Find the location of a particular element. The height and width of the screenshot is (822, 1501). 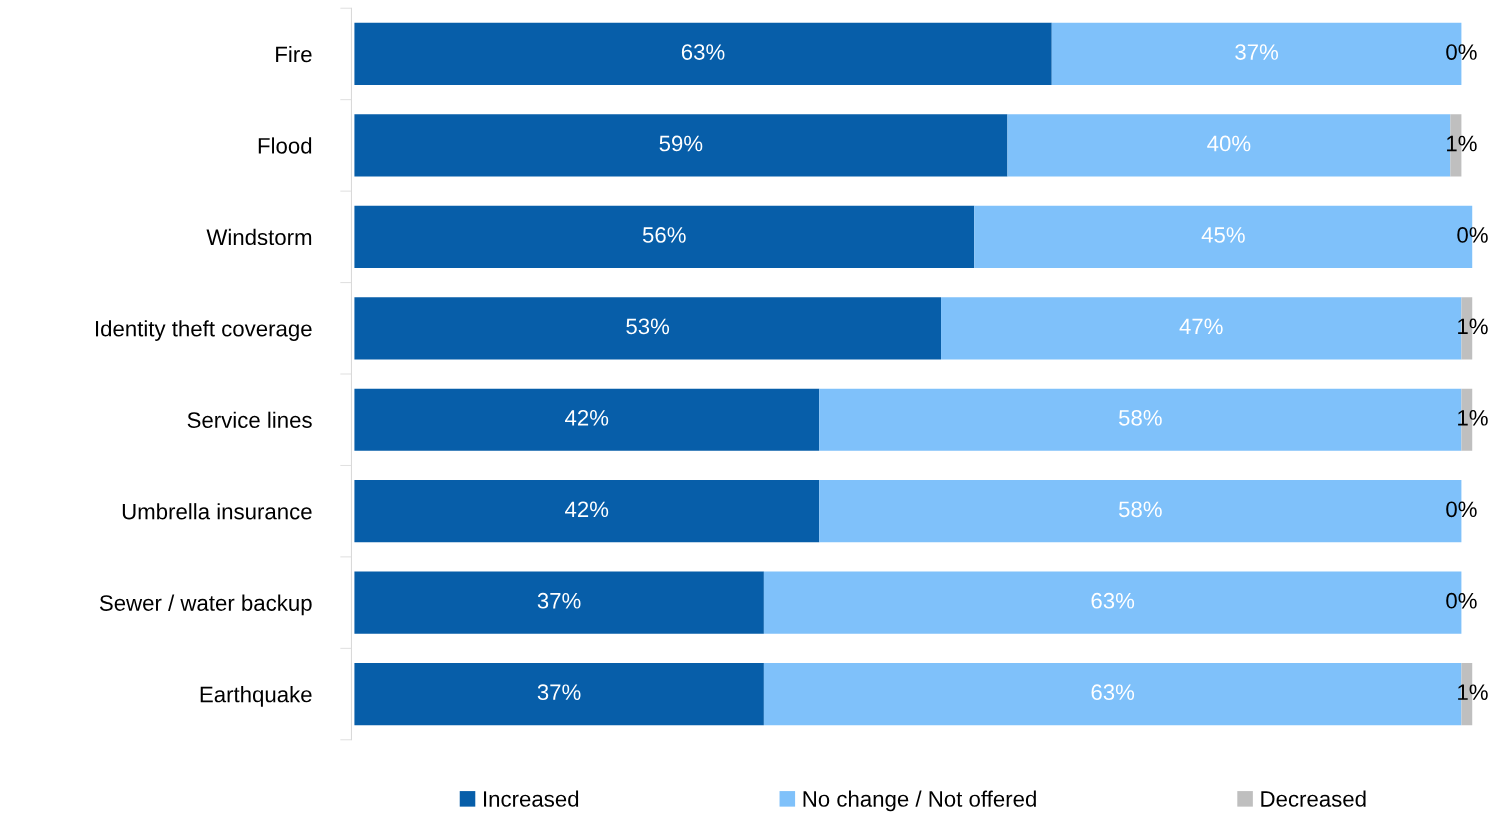

legend-label: Increased is located at coordinates (531, 798).